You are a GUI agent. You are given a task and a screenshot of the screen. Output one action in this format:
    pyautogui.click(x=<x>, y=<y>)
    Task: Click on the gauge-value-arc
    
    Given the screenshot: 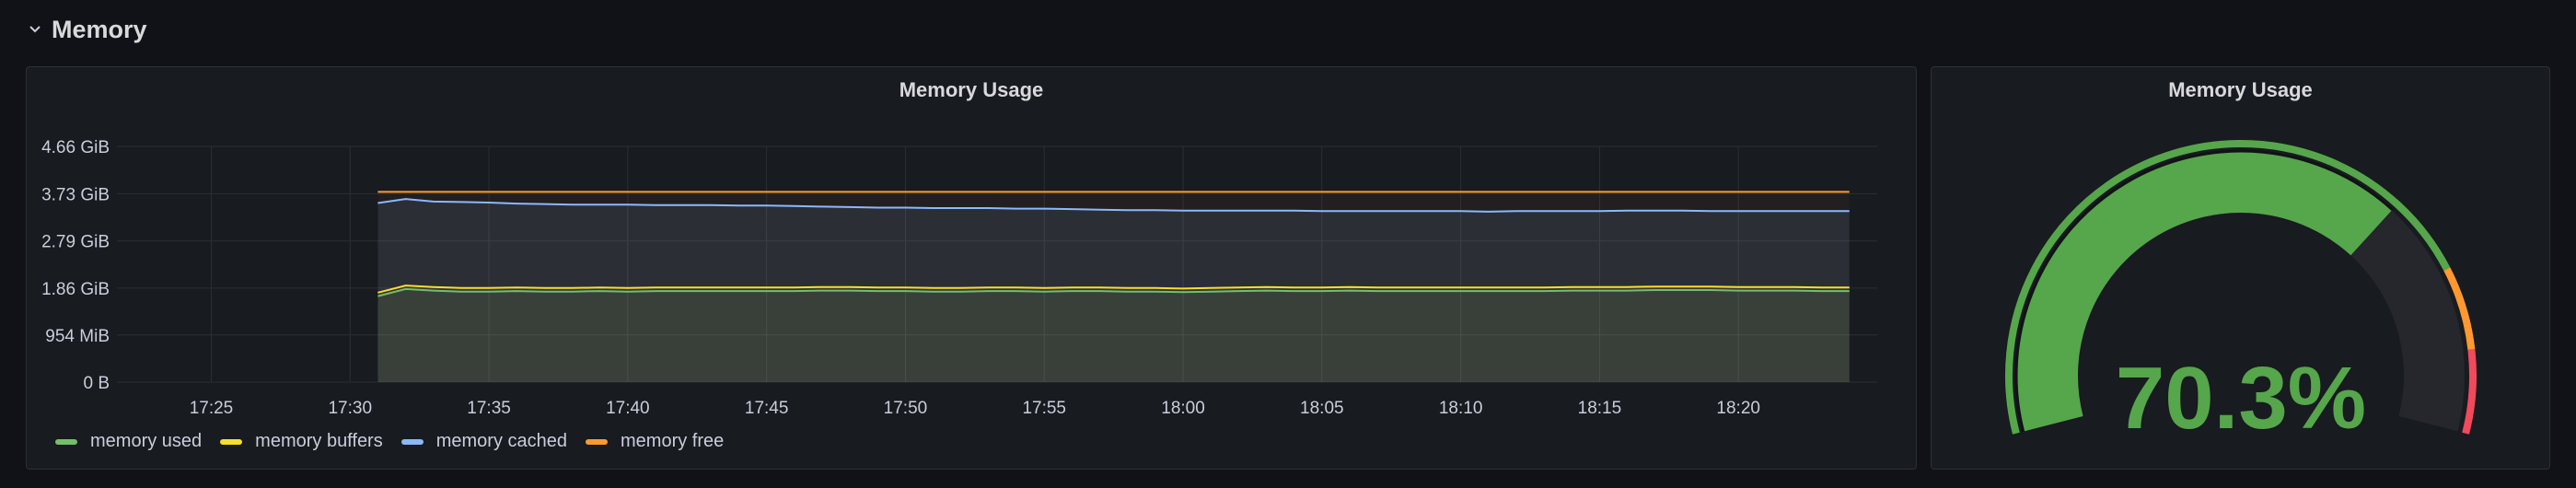 What is the action you would take?
    pyautogui.click(x=2204, y=292)
    